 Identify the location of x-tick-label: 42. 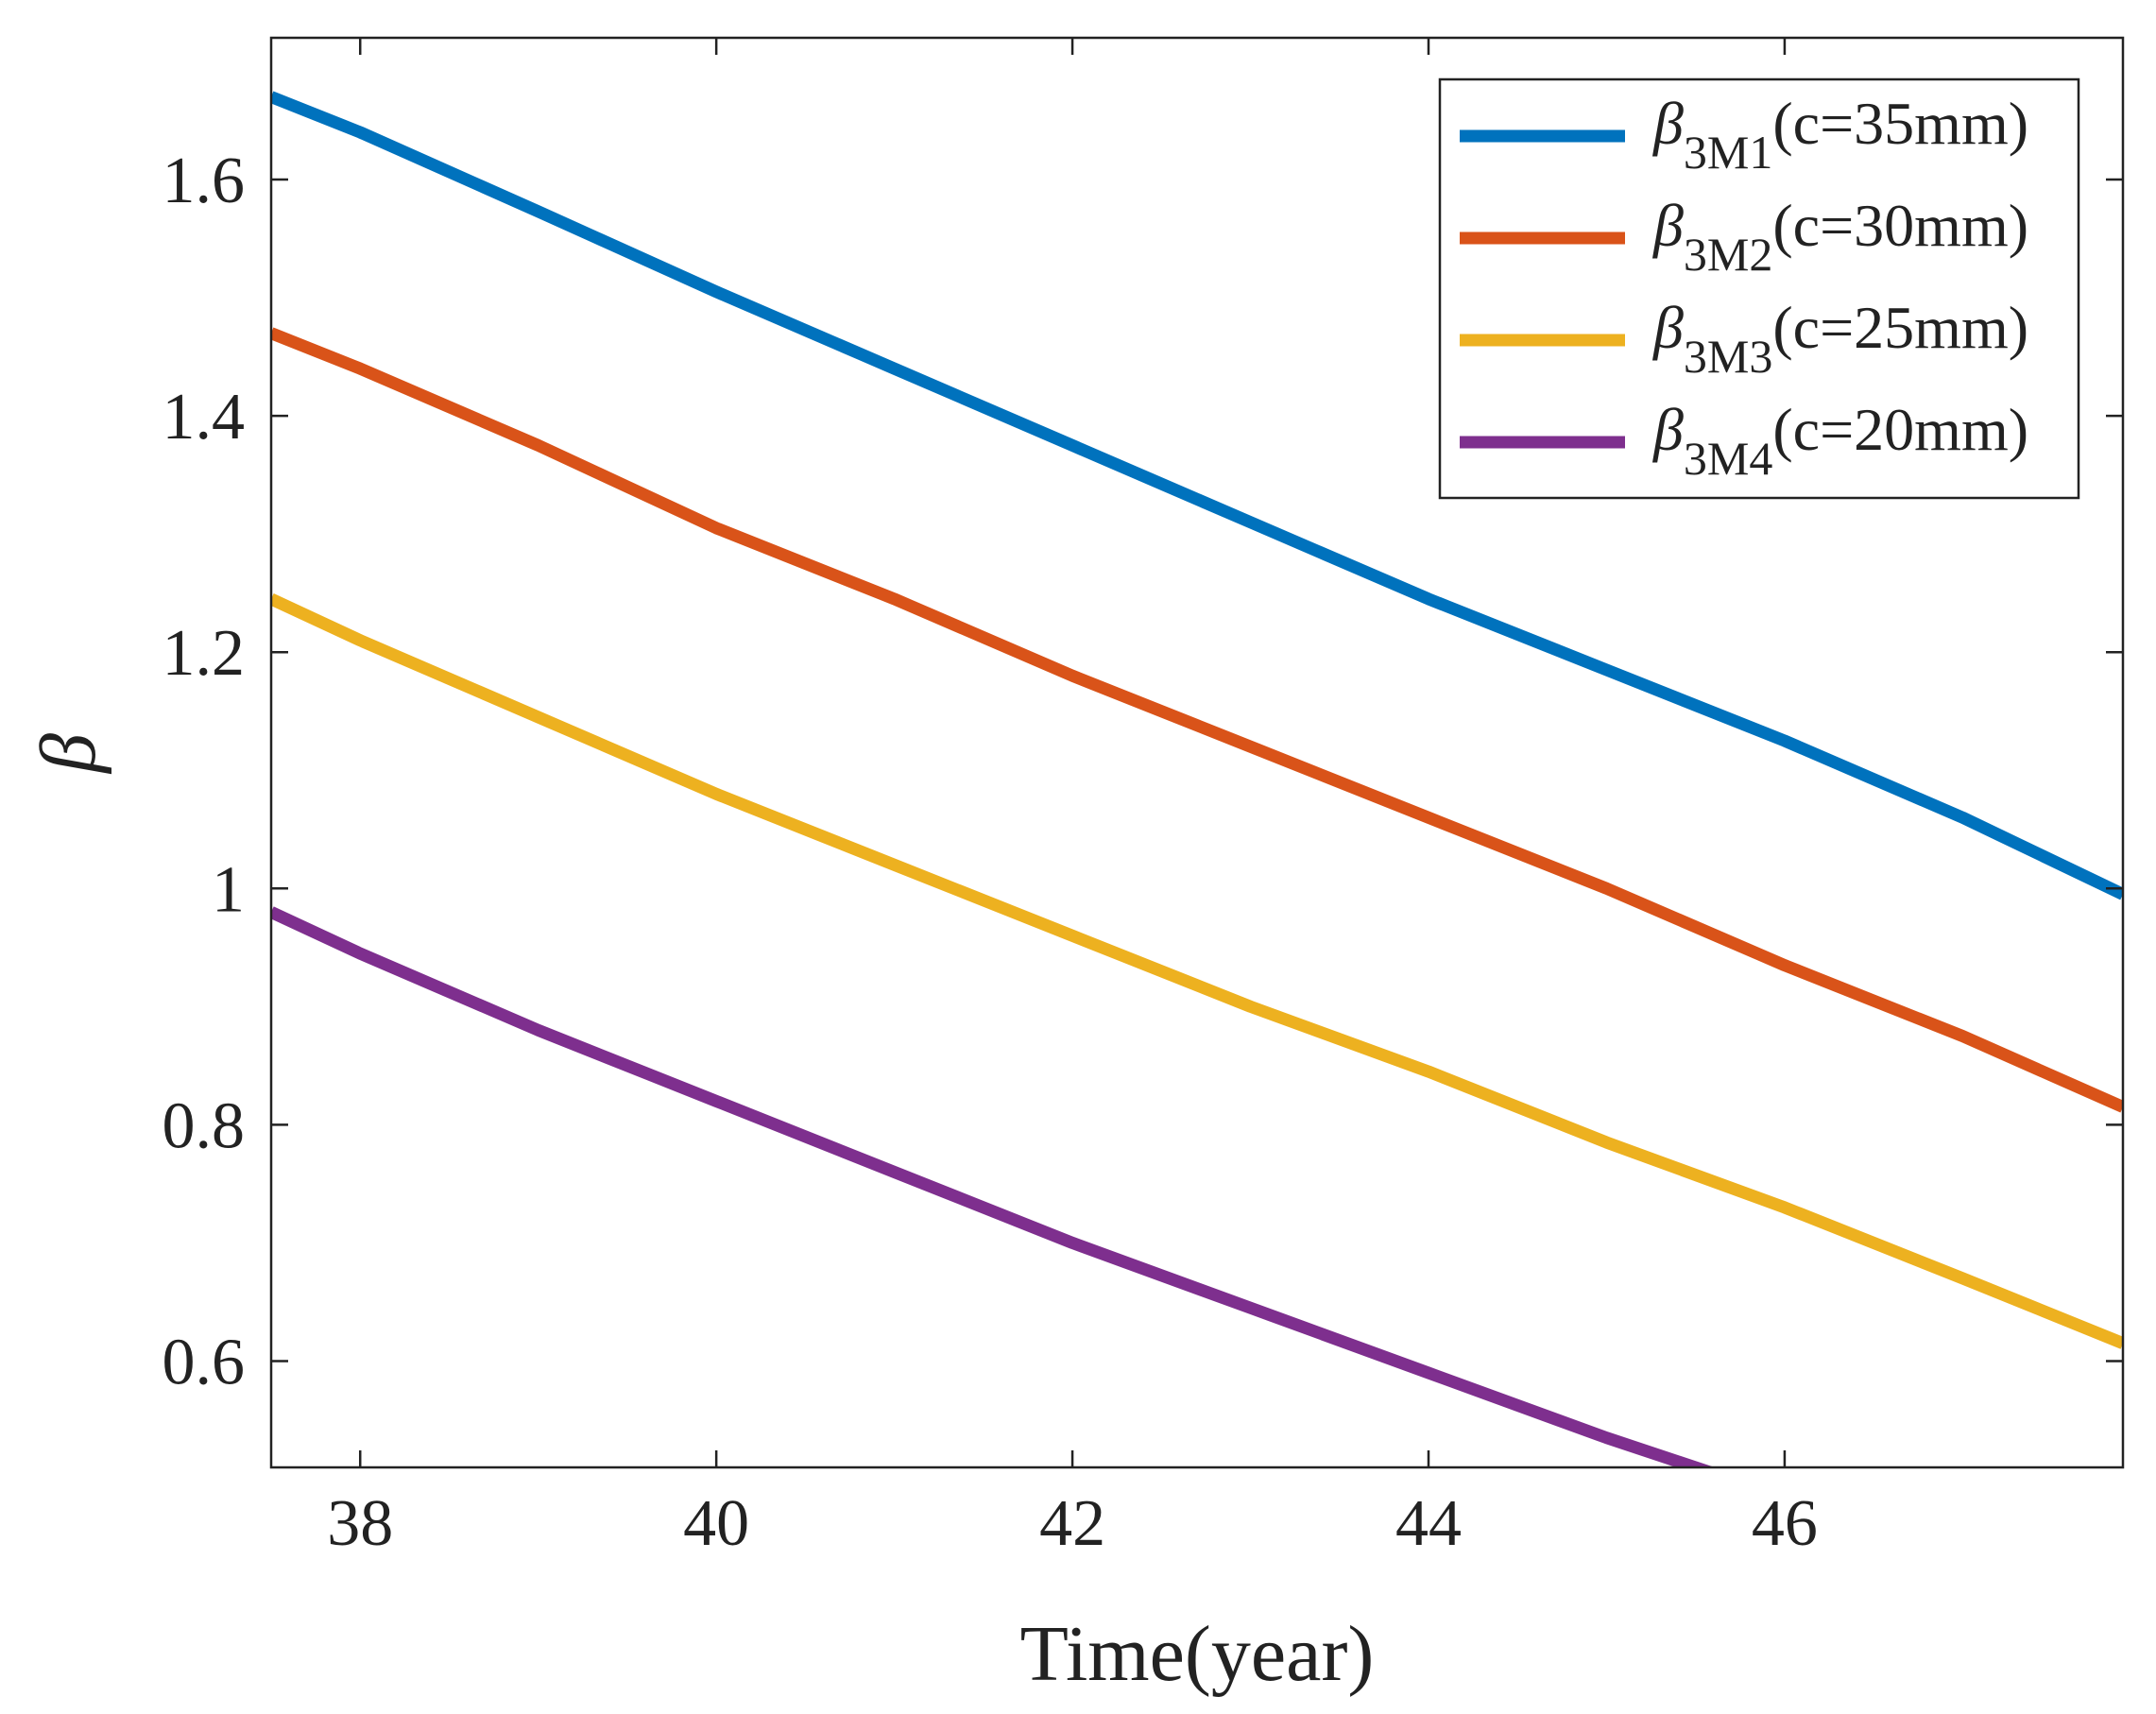
(1072, 1524).